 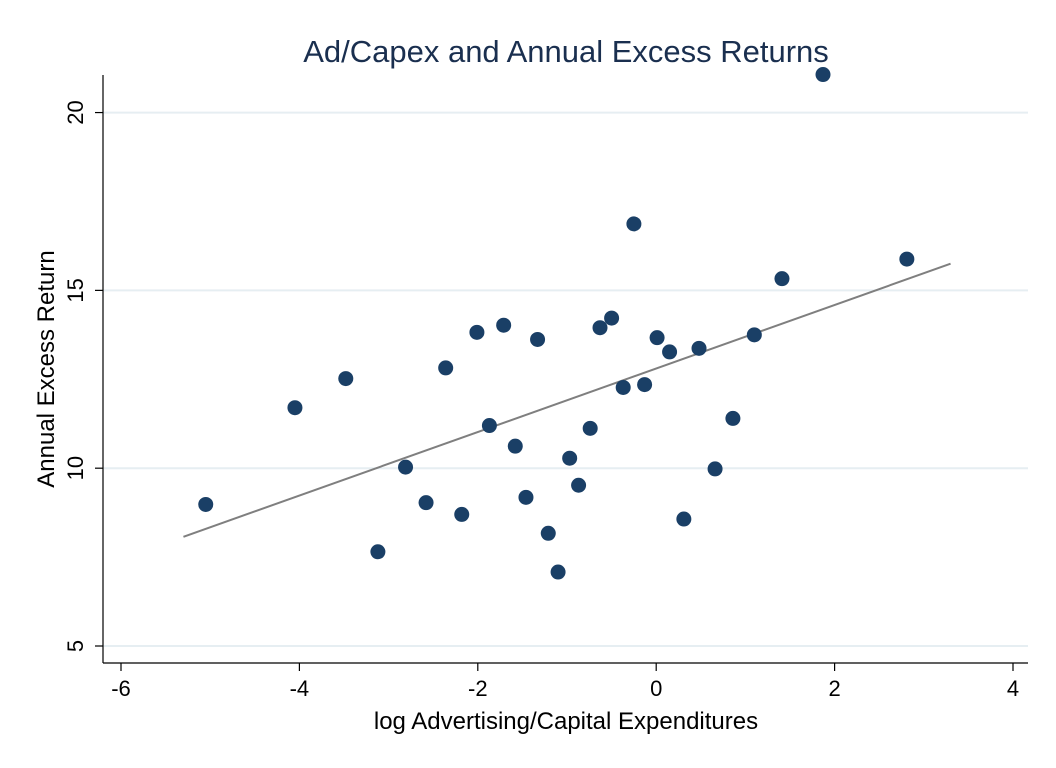 I want to click on x-tick-label: 4, so click(x=1013, y=688).